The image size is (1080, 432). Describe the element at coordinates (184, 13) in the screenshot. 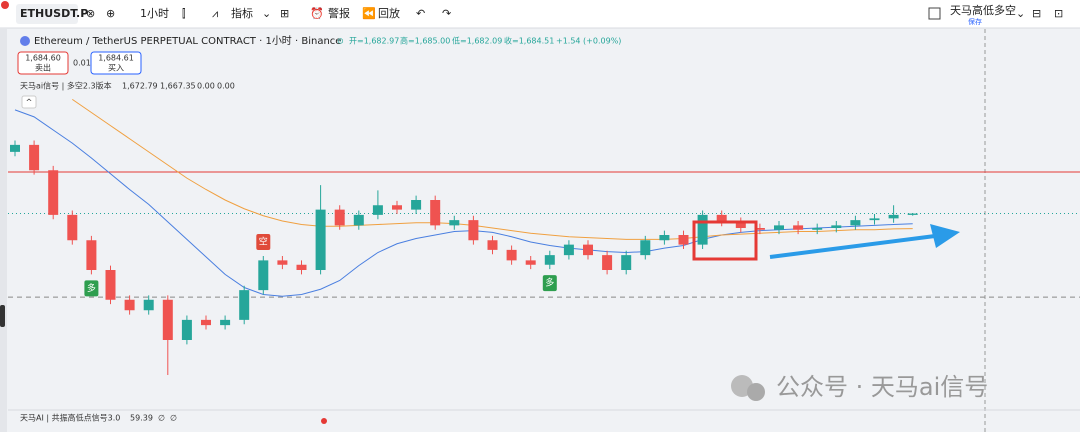

I see `icon: ⫿` at that location.